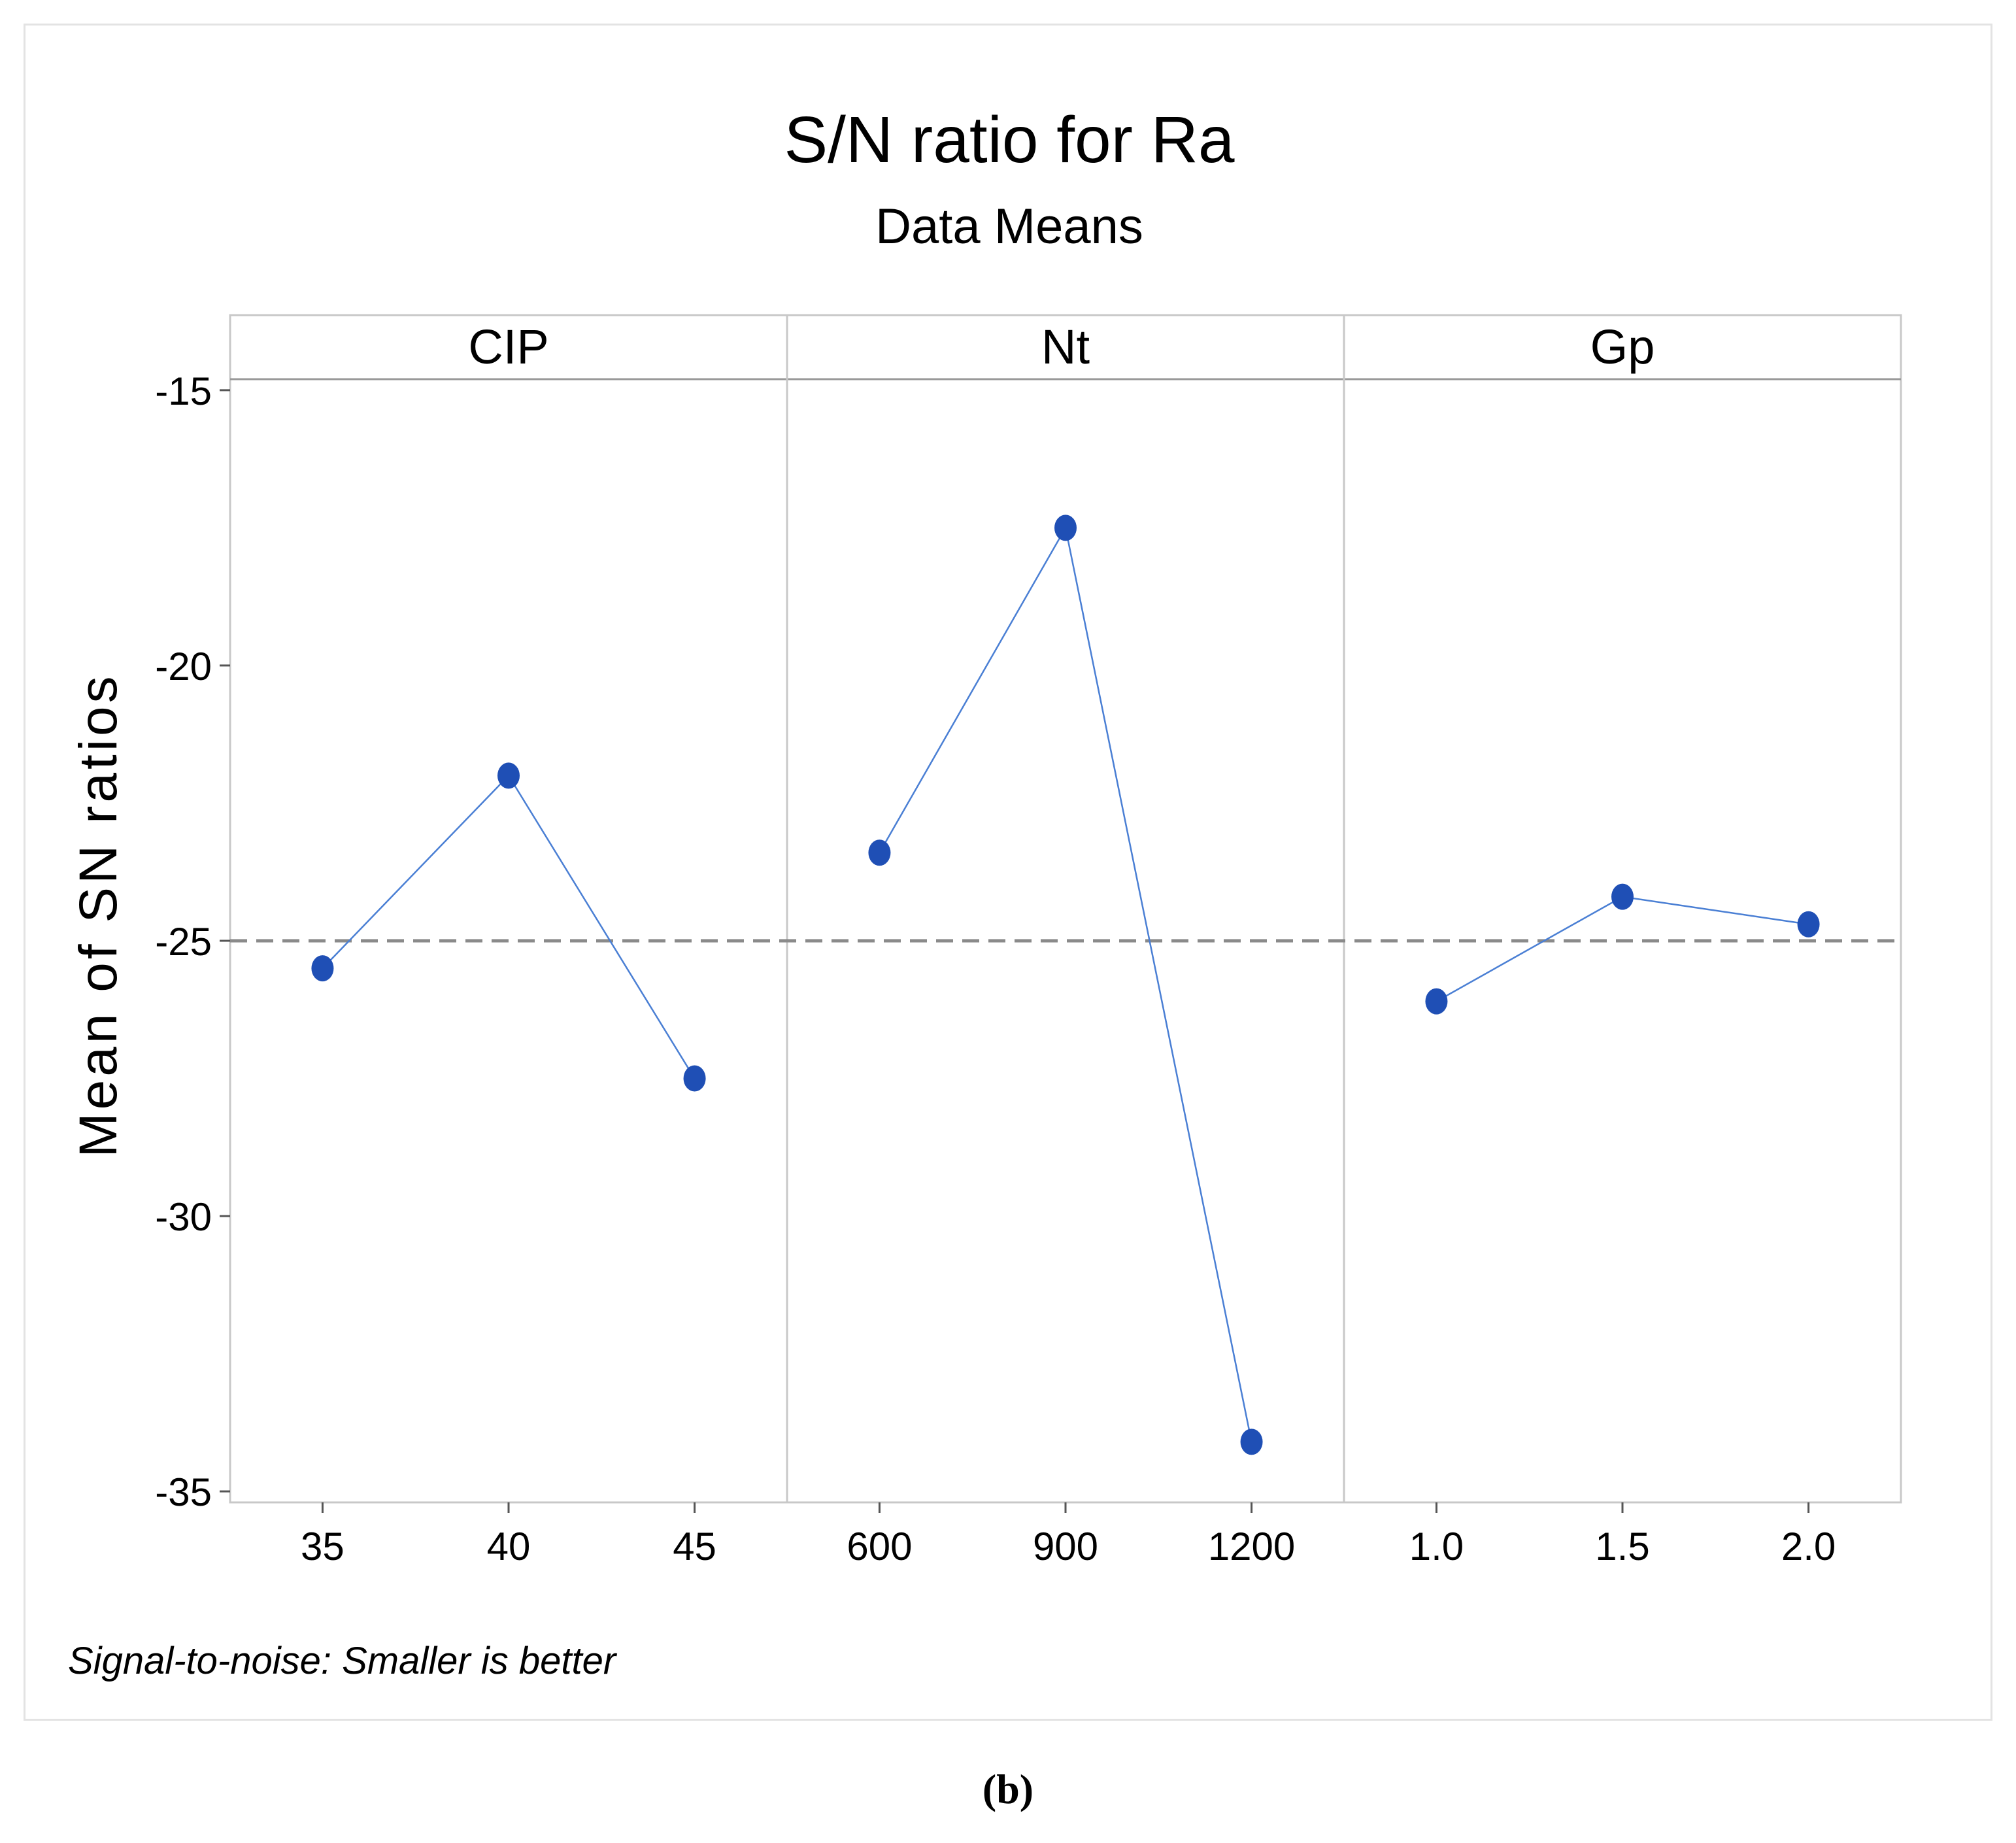 The width and height of the screenshot is (2016, 1843). I want to click on x-tick-label: 45, so click(694, 1546).